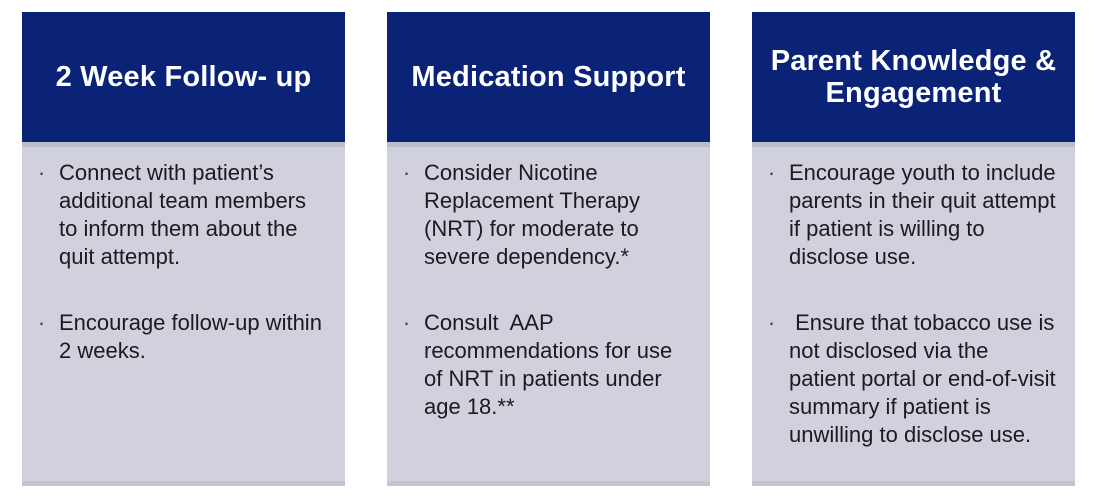 This screenshot has width=1095, height=496. I want to click on card-header: 2 Week Follow- up, so click(183, 77).